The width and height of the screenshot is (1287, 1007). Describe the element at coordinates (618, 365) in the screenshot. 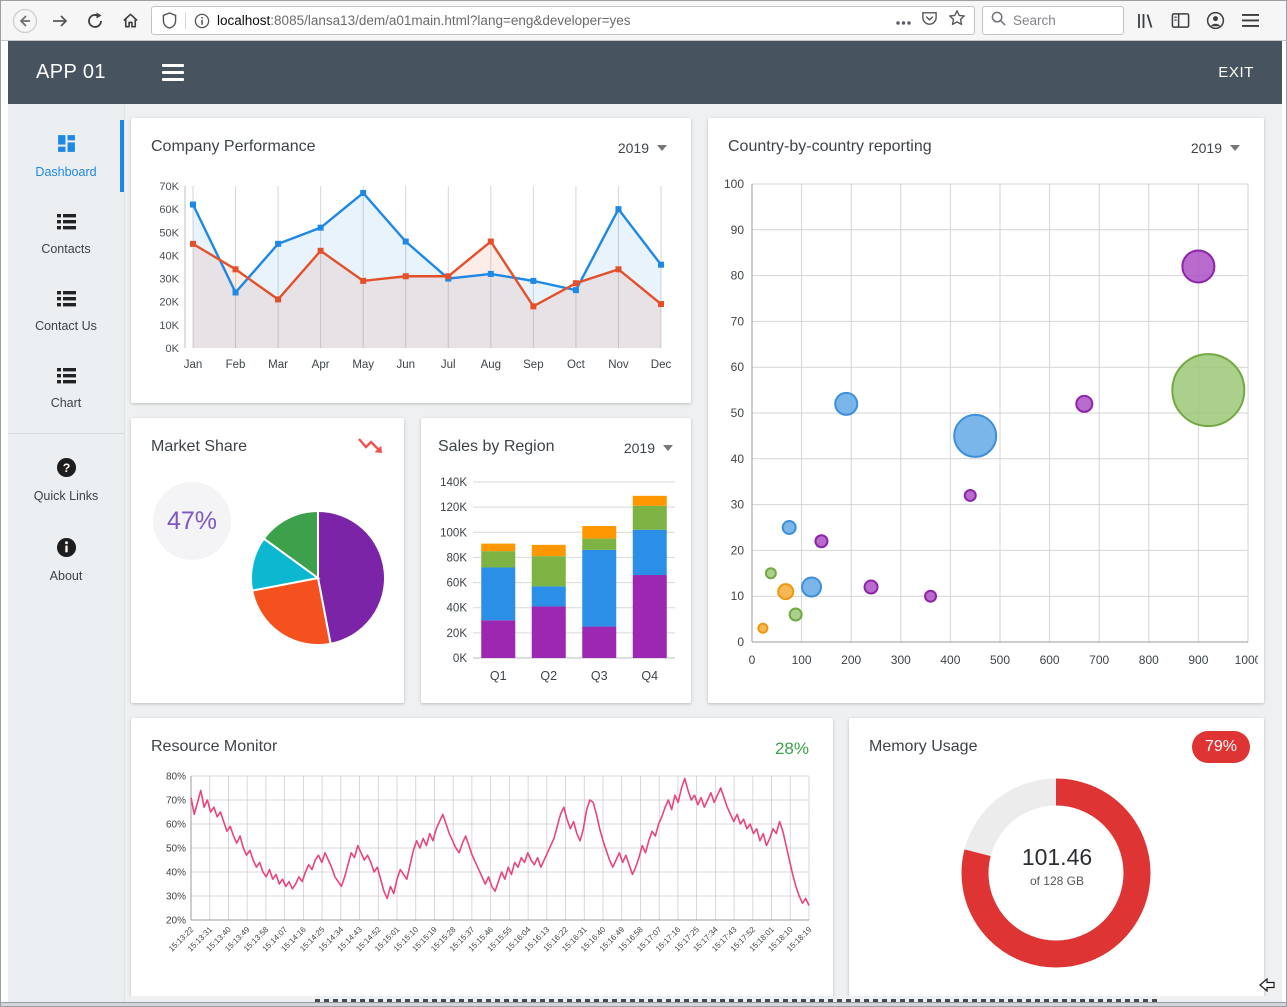

I see `svg-text: Nov` at that location.